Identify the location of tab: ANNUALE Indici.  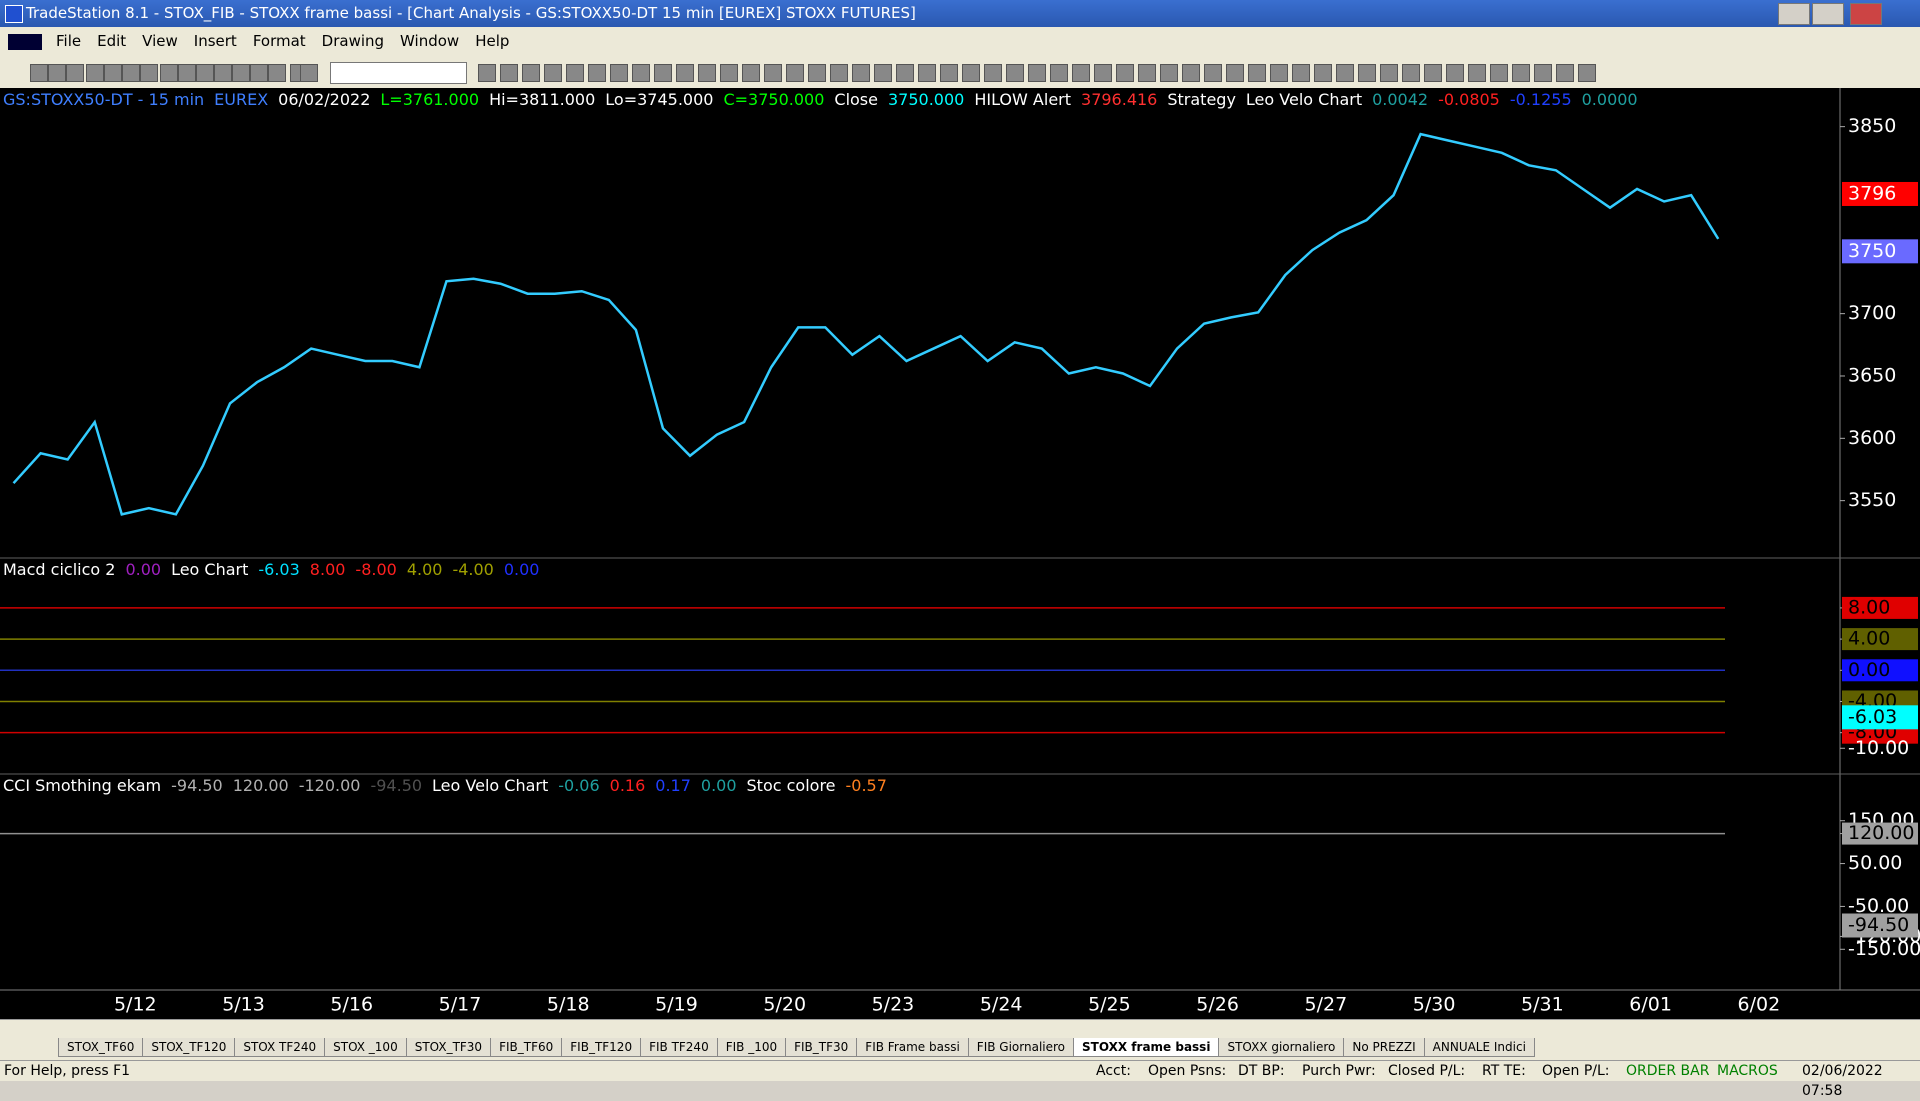
(1479, 1047).